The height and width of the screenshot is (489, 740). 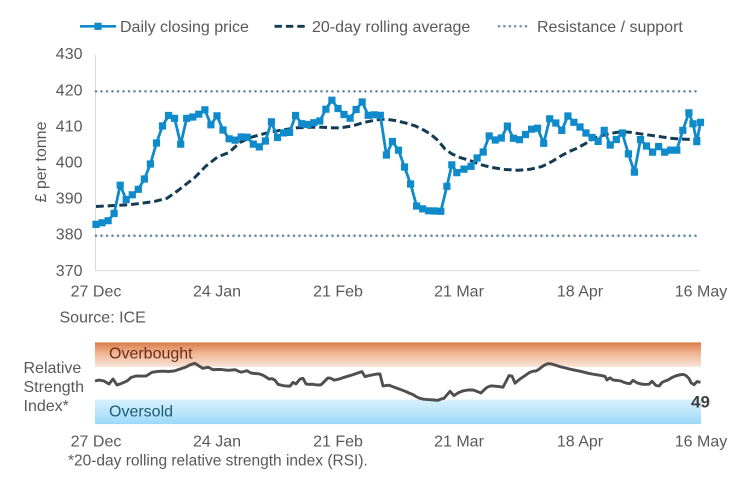 I want to click on svg-text: Daily closing price, so click(x=184, y=27).